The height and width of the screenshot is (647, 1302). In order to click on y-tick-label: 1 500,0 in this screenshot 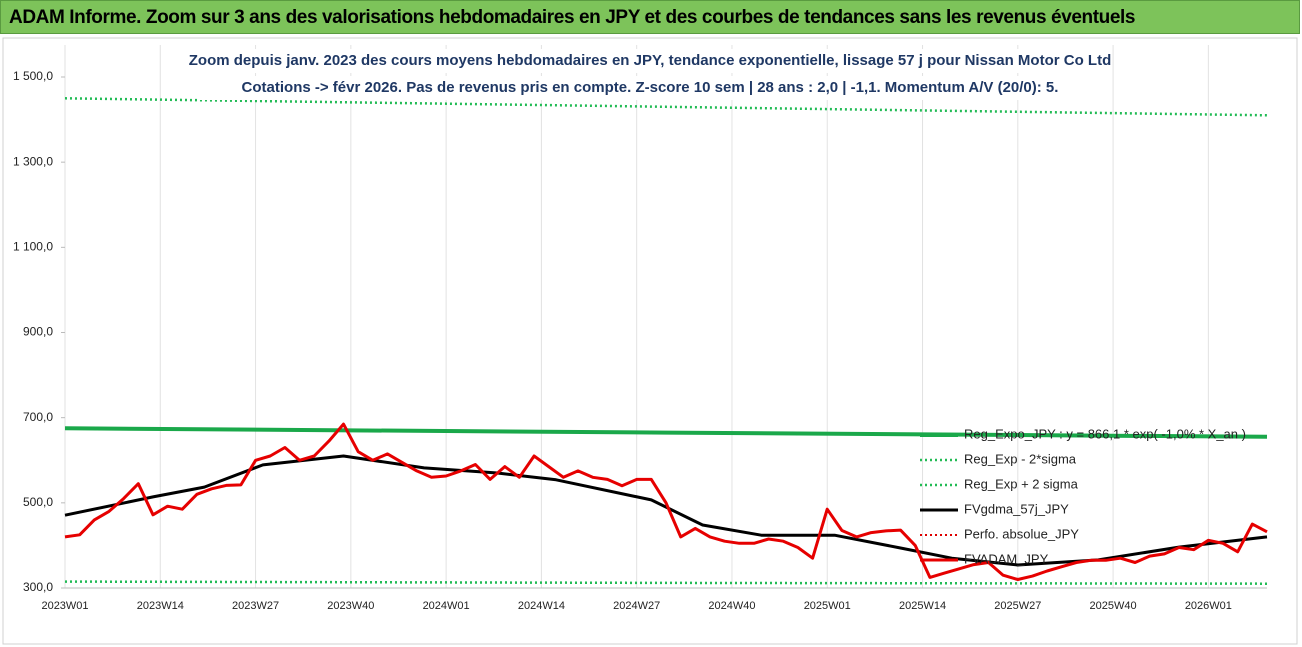, I will do `click(33, 76)`.